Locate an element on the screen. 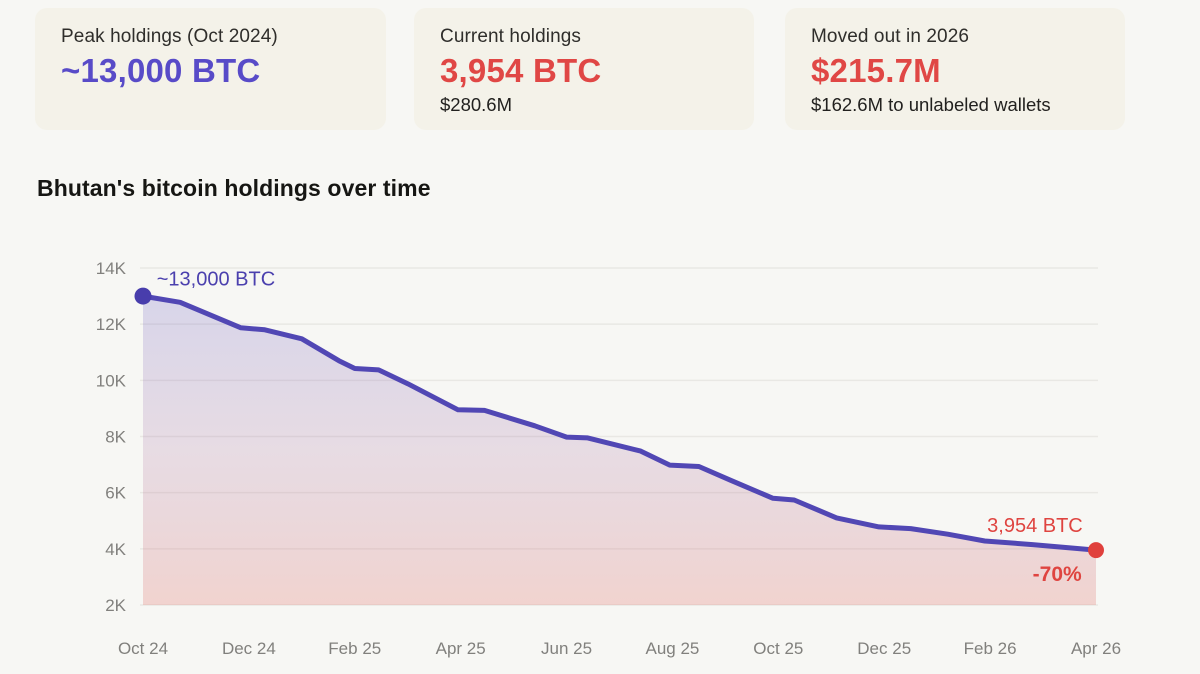 This screenshot has width=1200, height=674. stat-card-value: $215.7M is located at coordinates (876, 70).